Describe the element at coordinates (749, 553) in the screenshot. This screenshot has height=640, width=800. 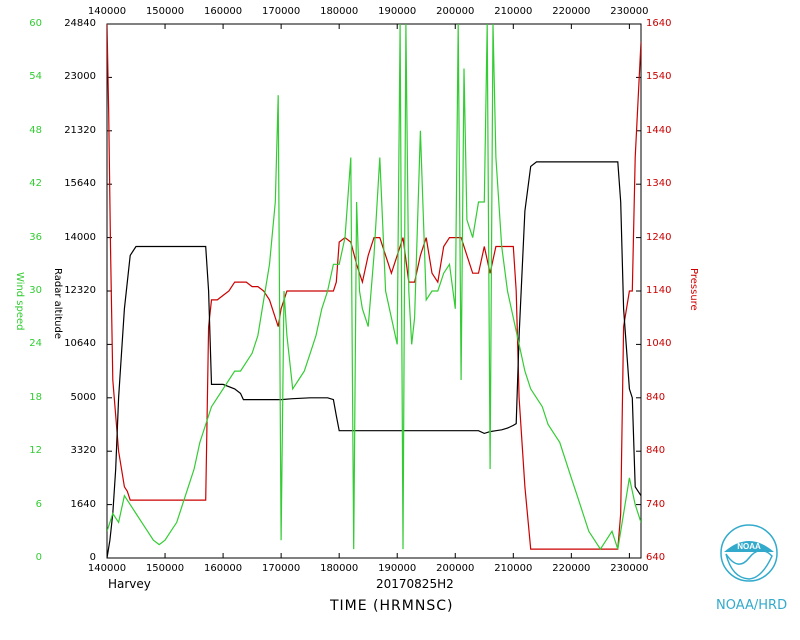
I see `noaa-logo: NOAA` at that location.